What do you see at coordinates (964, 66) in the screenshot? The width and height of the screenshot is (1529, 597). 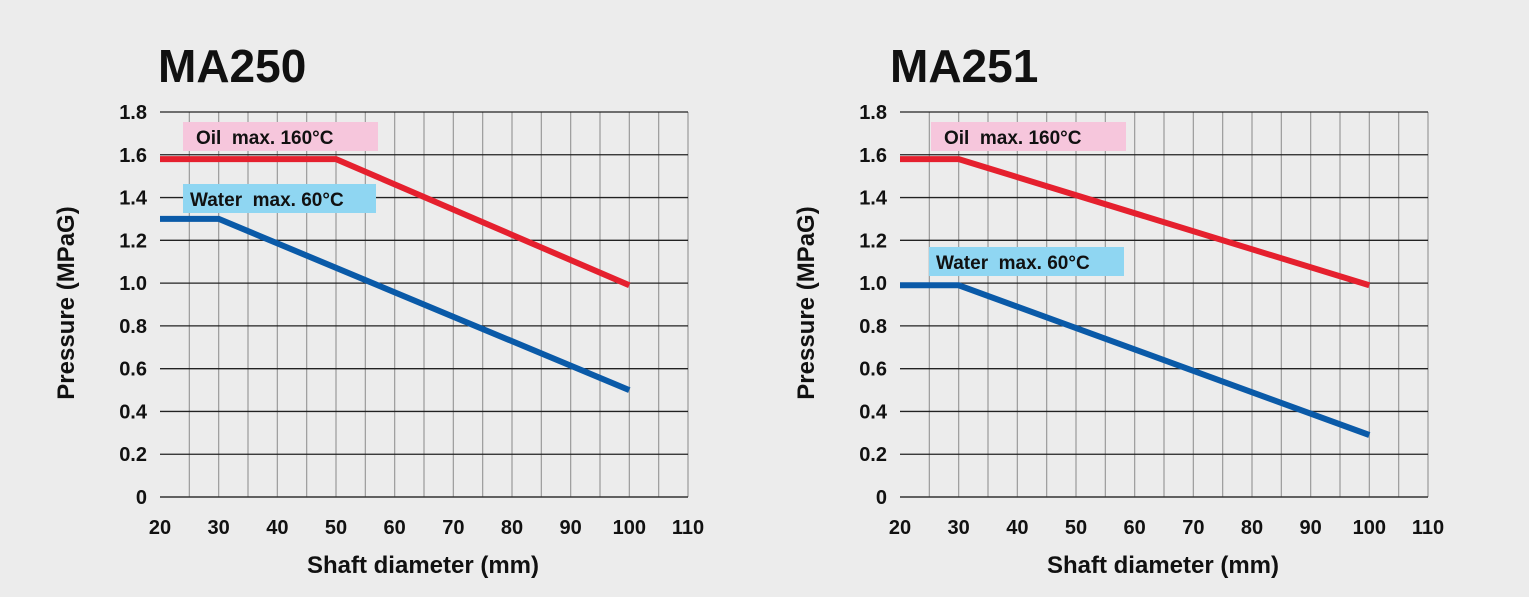 I see `chart-title: MA251` at bounding box center [964, 66].